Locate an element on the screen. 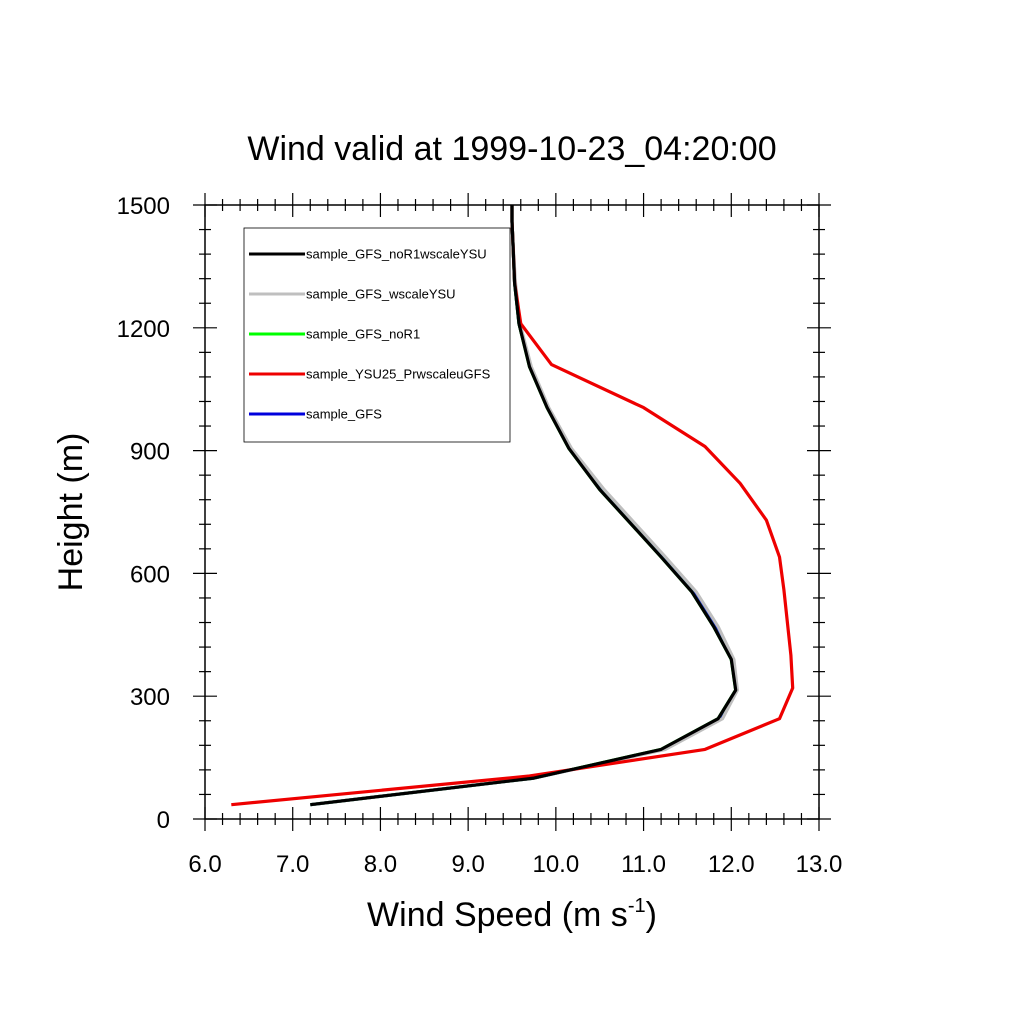 Image resolution: width=1024 pixels, height=1024 pixels. x-tick-labels: 6.0 7.0 8.0 9.0 10.0 11.0 12.0 13.0 is located at coordinates (515, 864).